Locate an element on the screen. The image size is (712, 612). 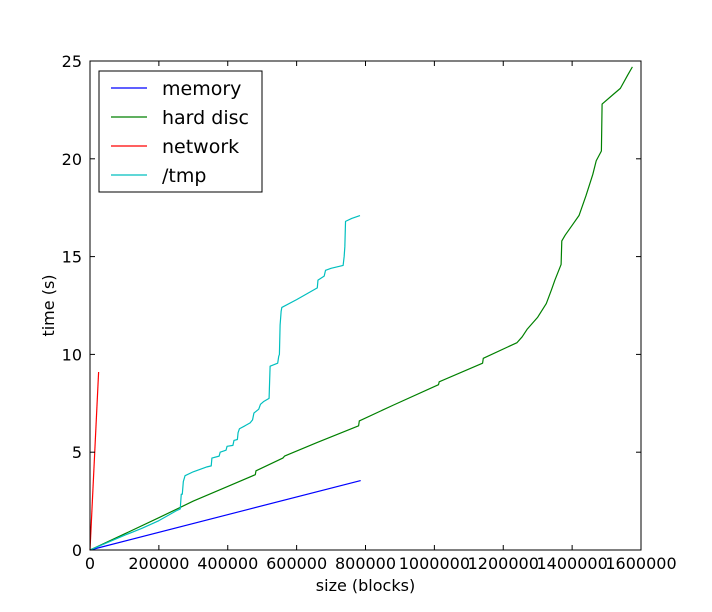
legend-label: memory is located at coordinates (201, 89).